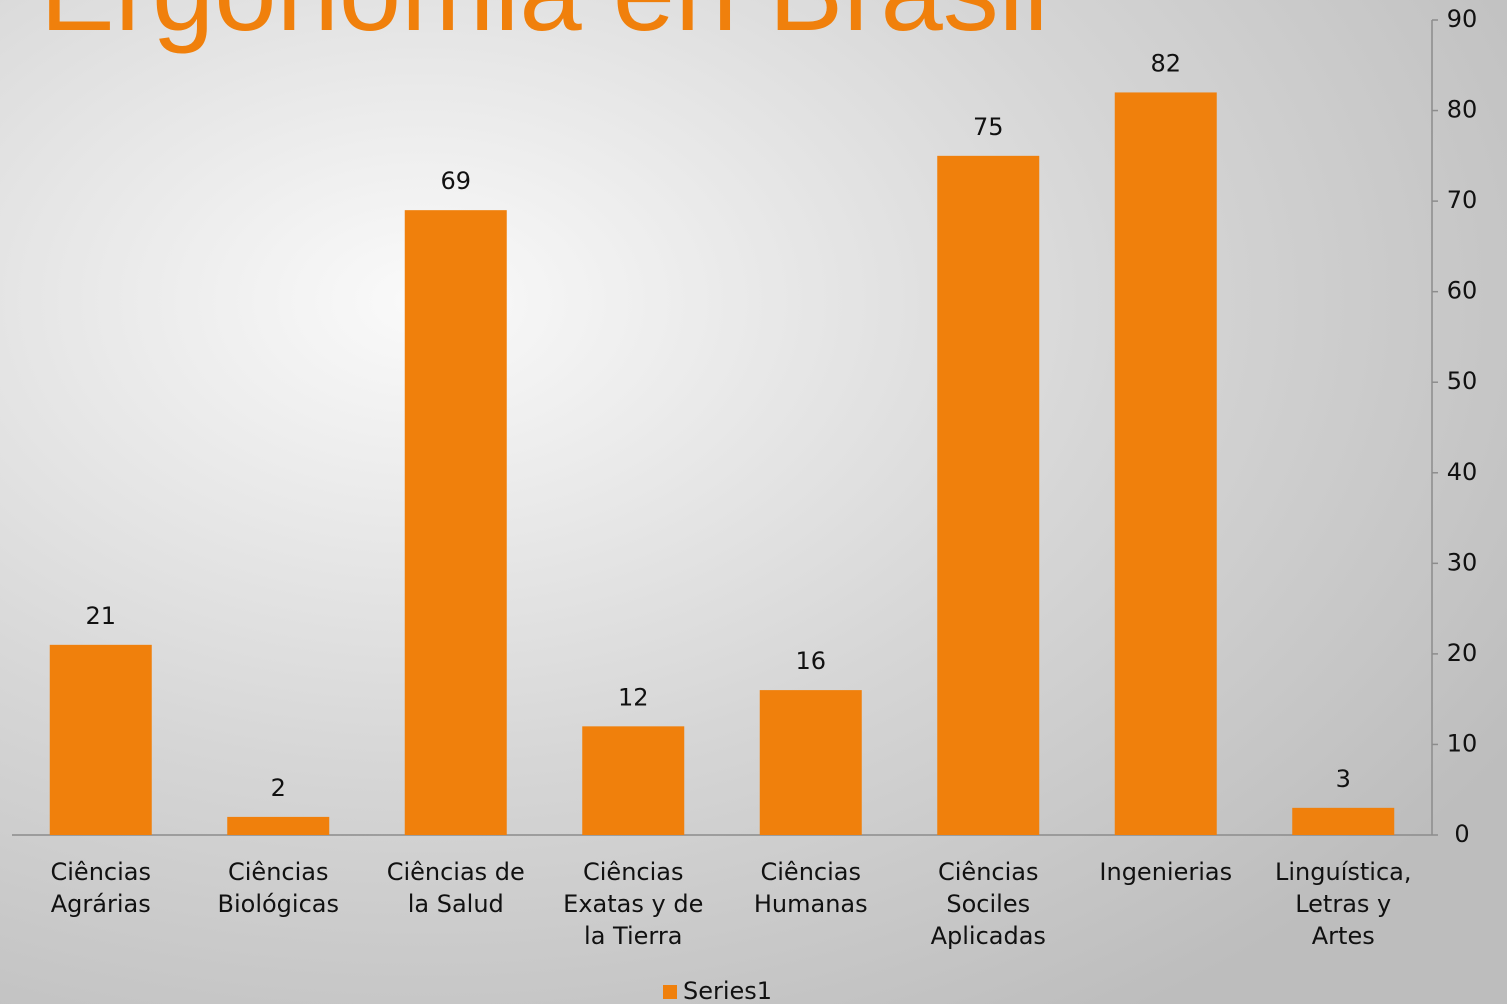 This screenshot has height=1004, width=1507. What do you see at coordinates (1462, 653) in the screenshot?
I see `y-tick-label: 20` at bounding box center [1462, 653].